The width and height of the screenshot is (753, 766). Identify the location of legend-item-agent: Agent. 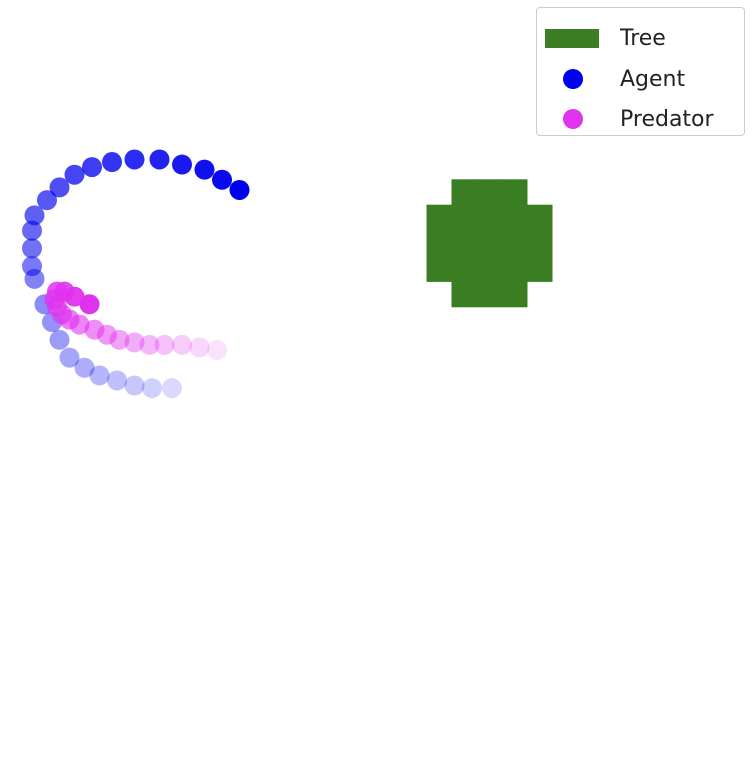
(640, 79).